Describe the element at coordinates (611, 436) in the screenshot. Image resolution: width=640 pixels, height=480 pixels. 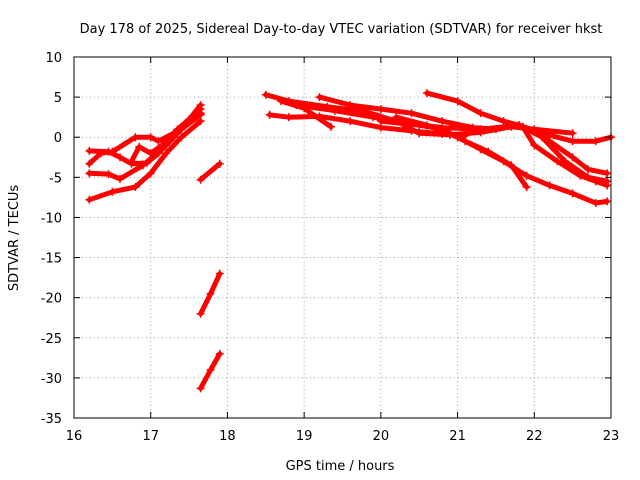
I see `x-tick-label: 23` at that location.